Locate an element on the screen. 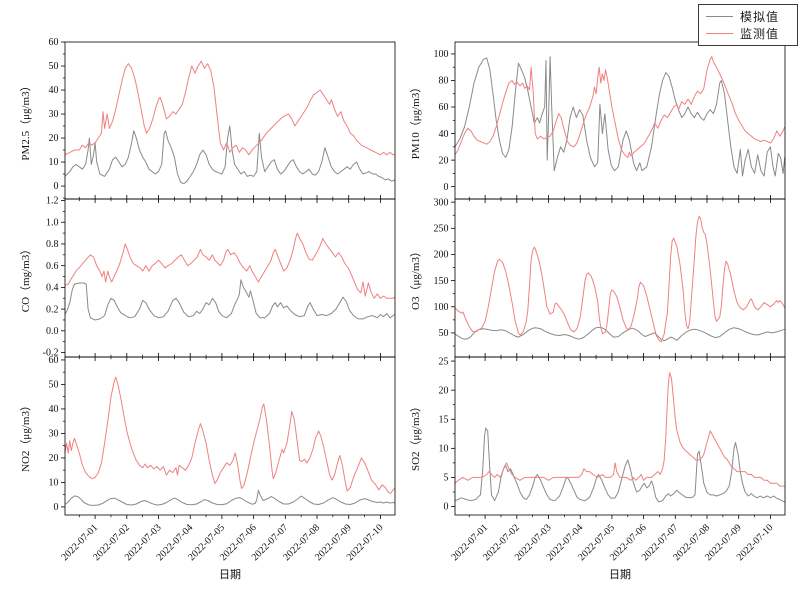  panel-pm25: 0 10 20 30 40 50 60 PM2.5（μg/m3） is located at coordinates (207, 120).